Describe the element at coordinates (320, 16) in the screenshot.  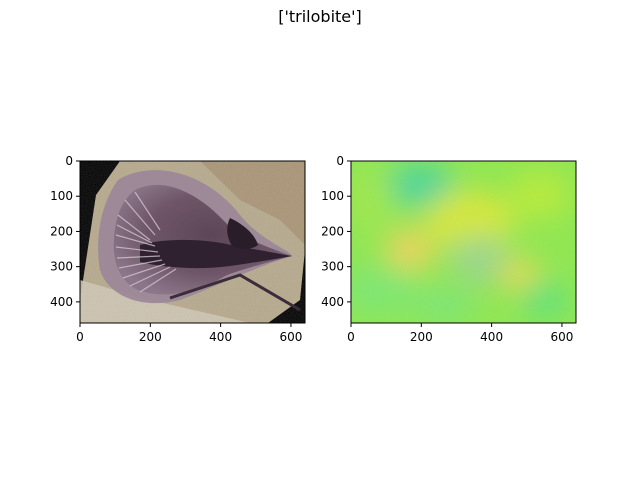
I see `figure-title: ['trilobite']` at that location.